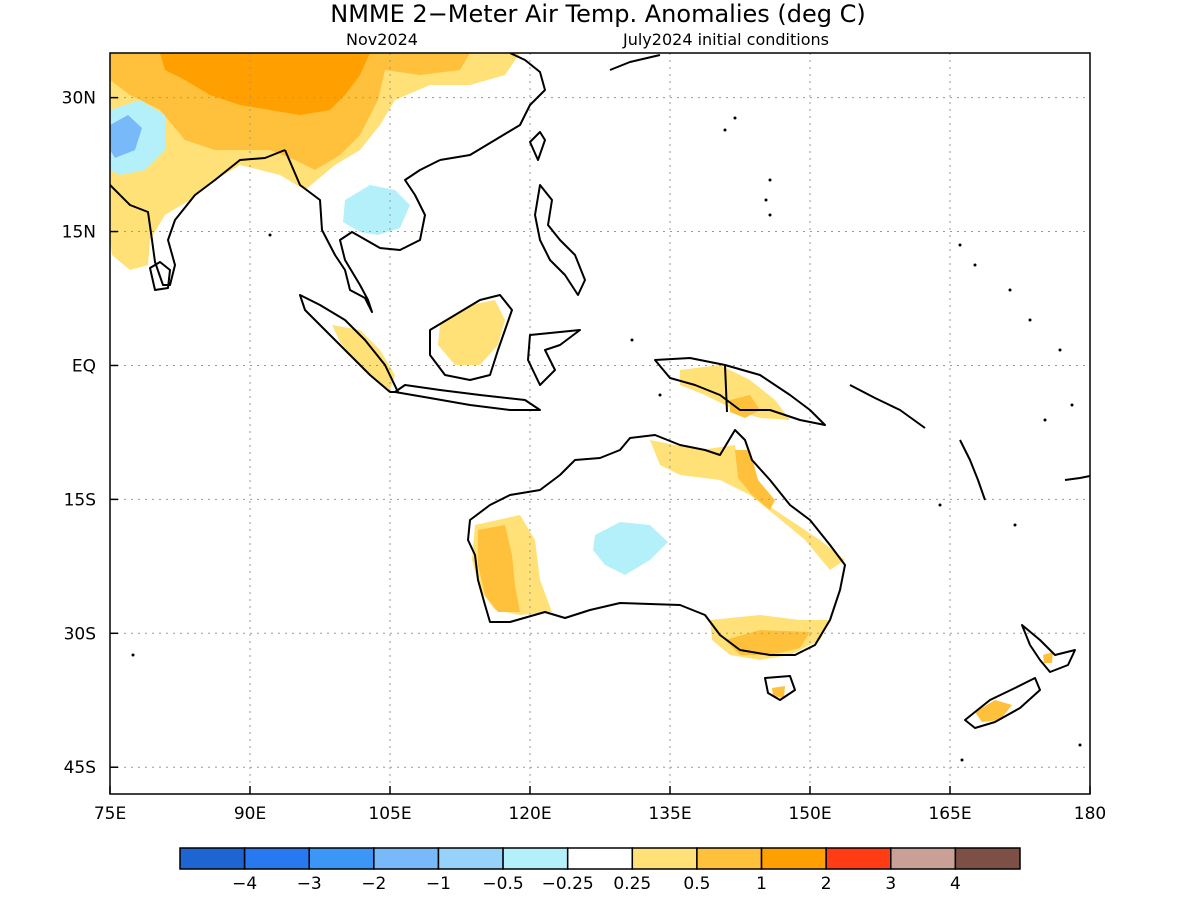  I want to click on anomaly-region-aus-queensland, so click(755, 480).